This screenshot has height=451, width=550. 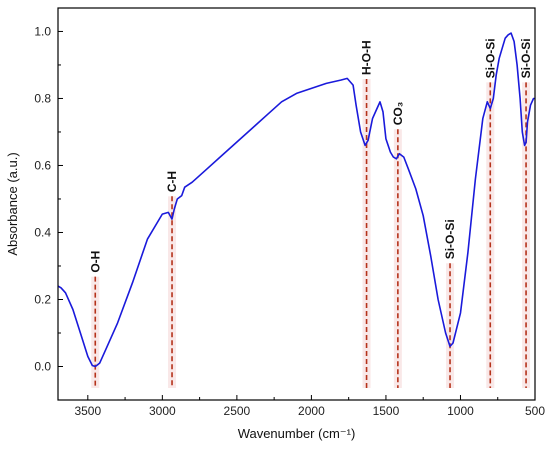 What do you see at coordinates (12, 203) in the screenshot?
I see `y-axis-title: Absorbance (a.u.)` at bounding box center [12, 203].